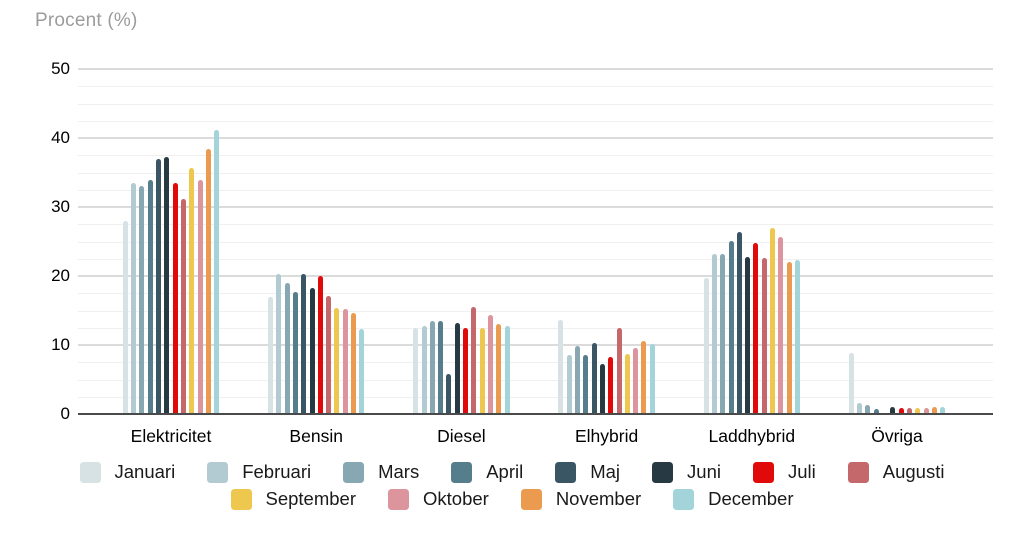 The width and height of the screenshot is (1024, 556). What do you see at coordinates (918, 411) in the screenshot?
I see `bar-september-övriga` at bounding box center [918, 411].